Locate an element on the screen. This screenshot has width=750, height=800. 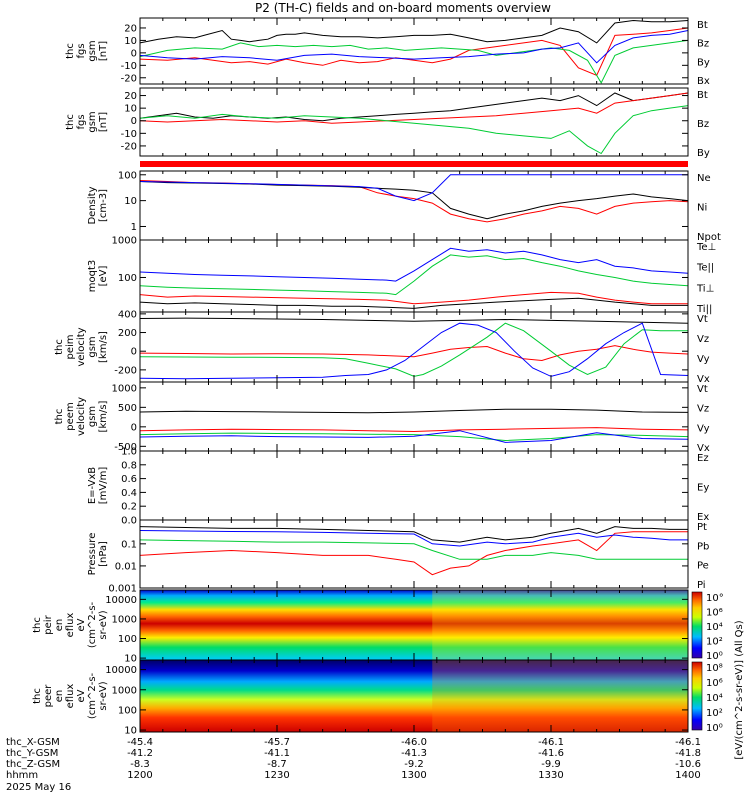
y-tick-label: -10 is located at coordinates (129, 134).